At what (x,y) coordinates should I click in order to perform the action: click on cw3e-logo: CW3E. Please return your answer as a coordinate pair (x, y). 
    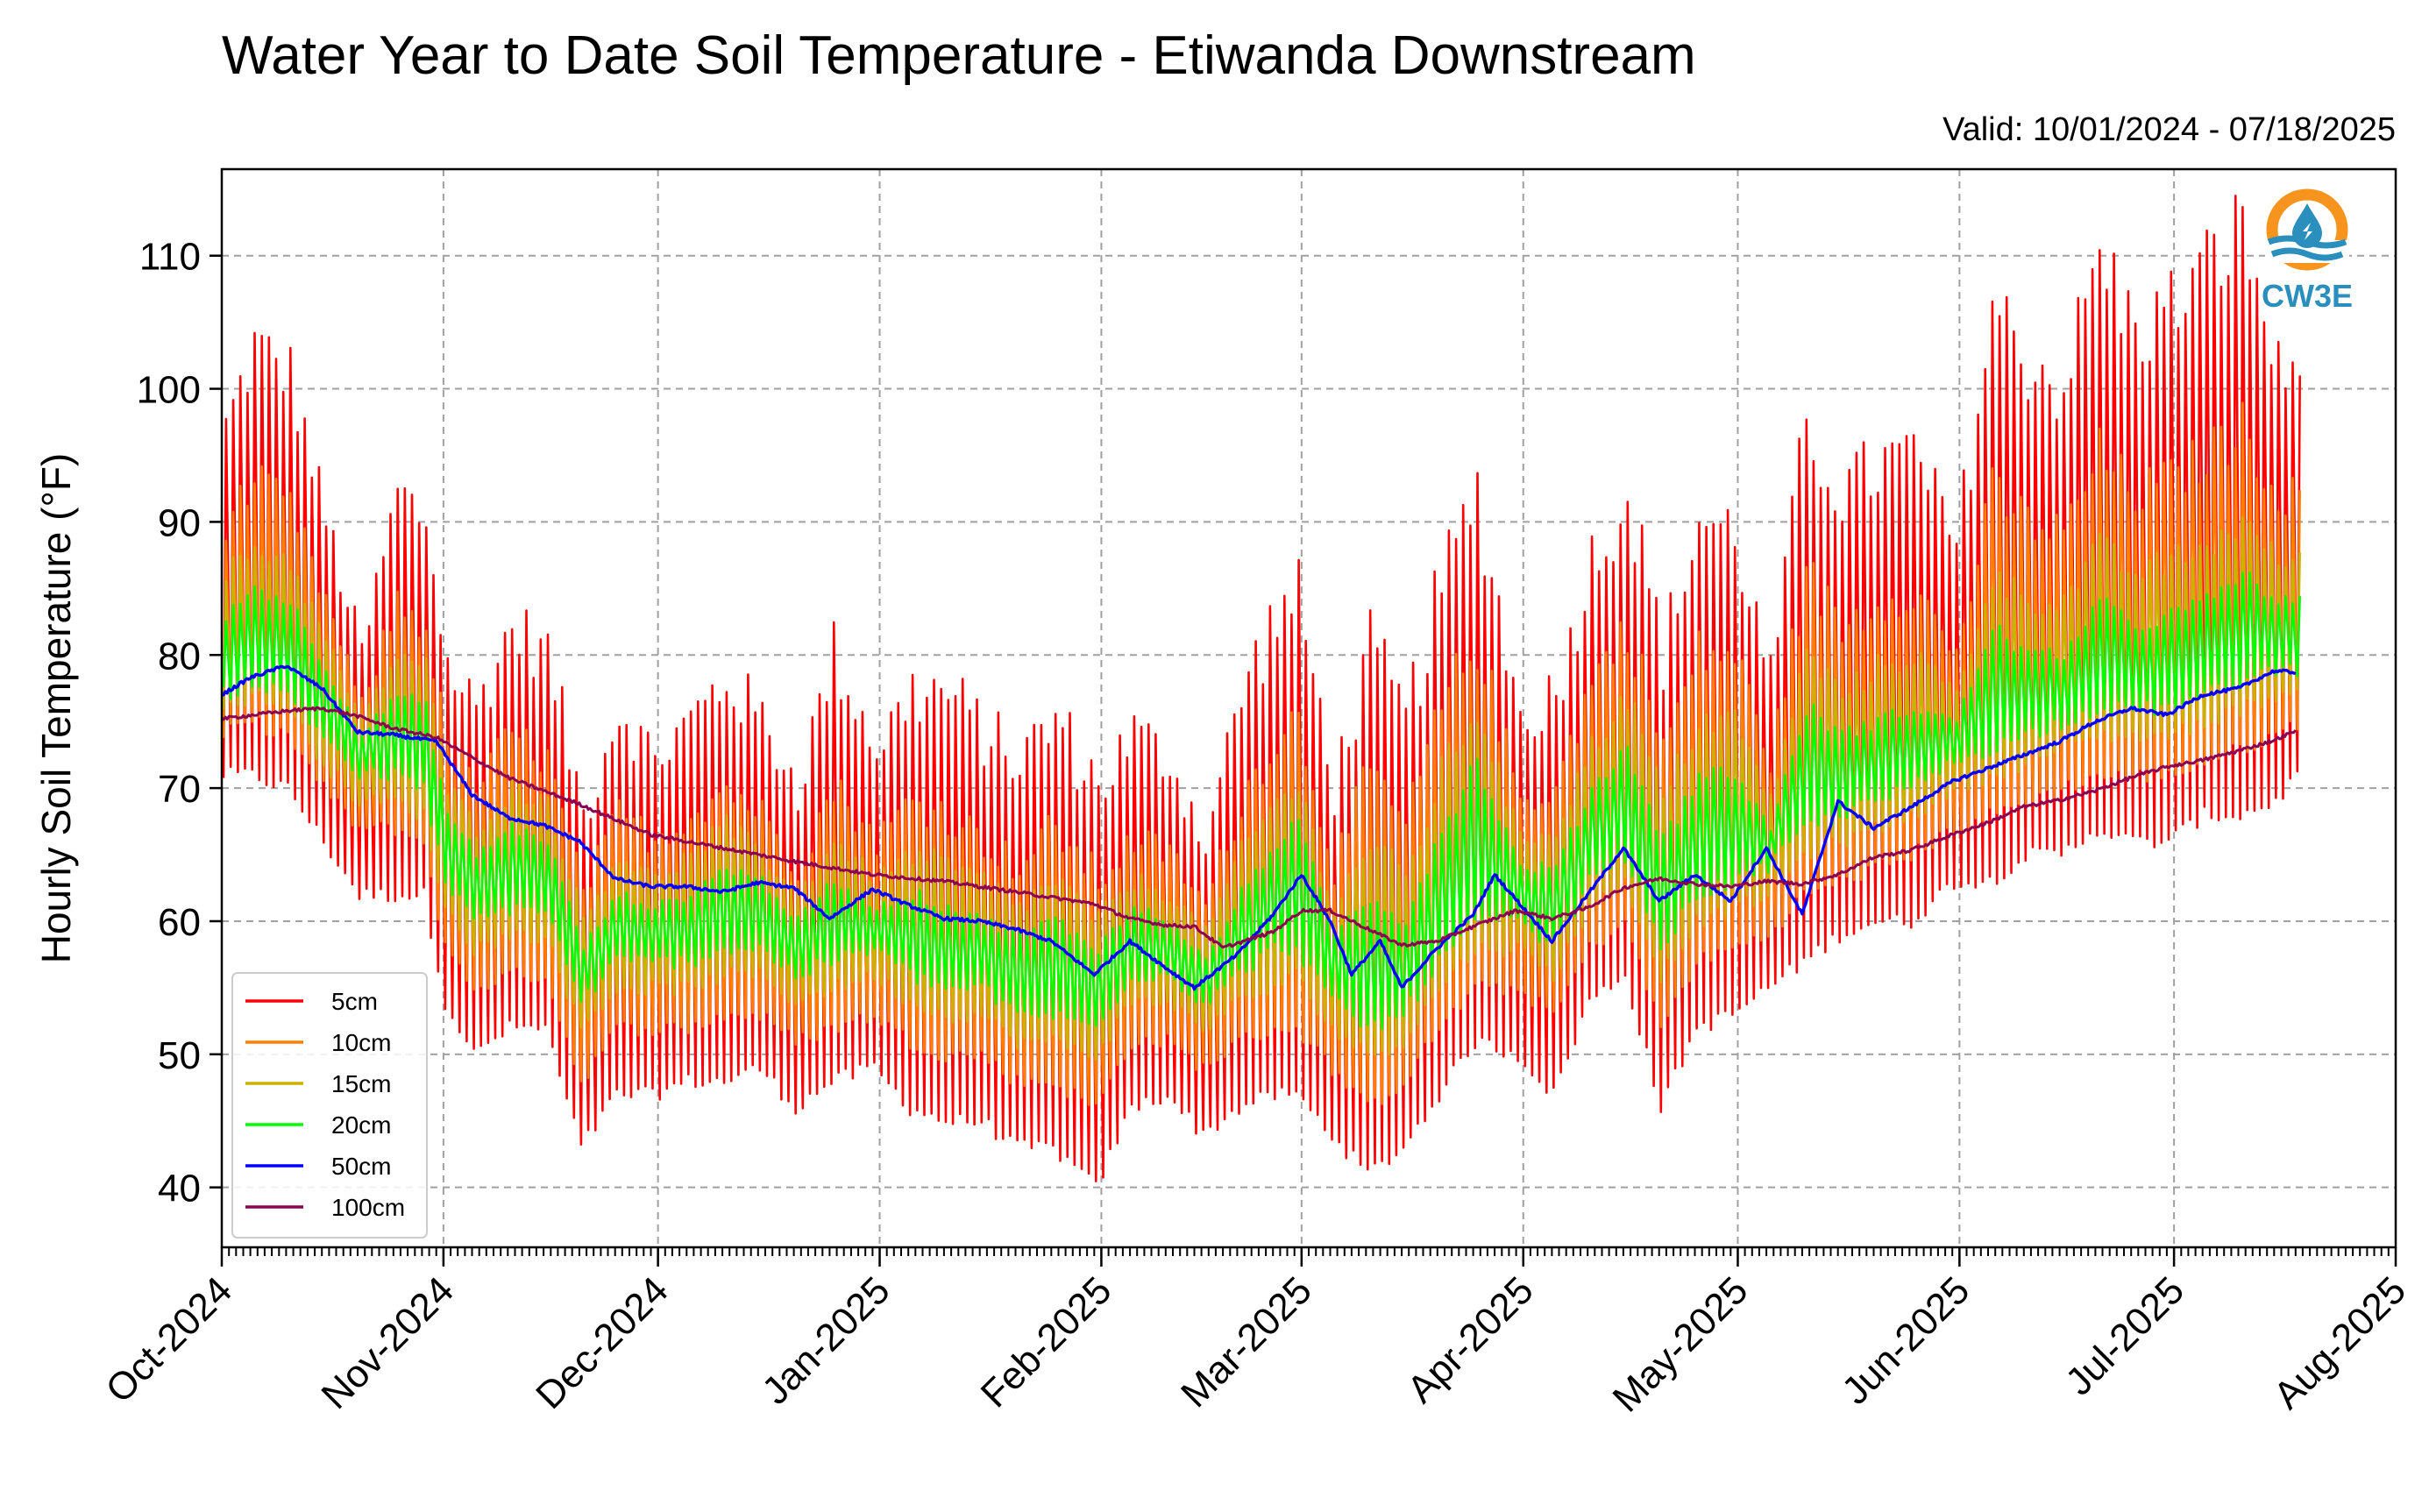
    Looking at the image, I should click on (2307, 251).